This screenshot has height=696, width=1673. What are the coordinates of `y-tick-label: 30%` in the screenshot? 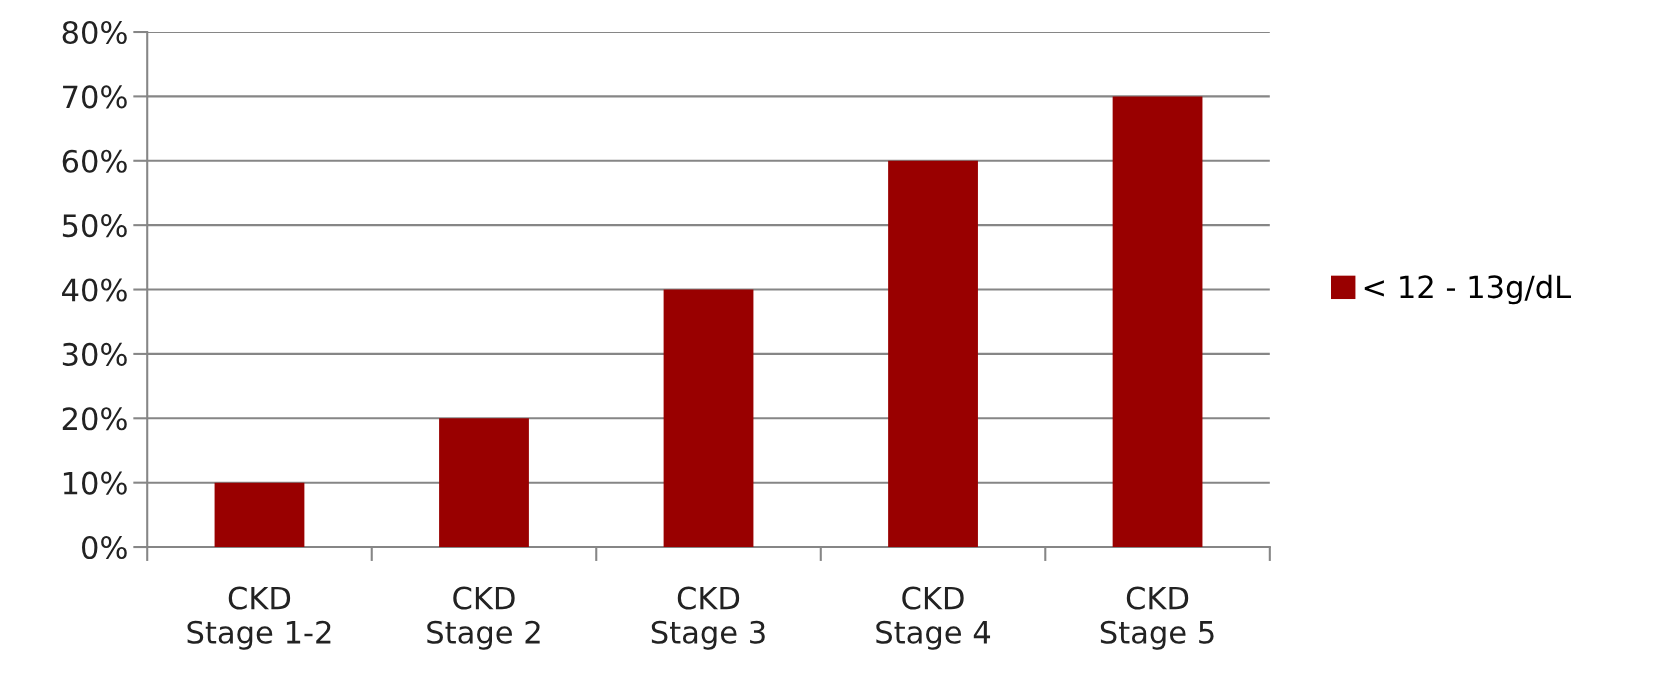 It's located at (94, 354).